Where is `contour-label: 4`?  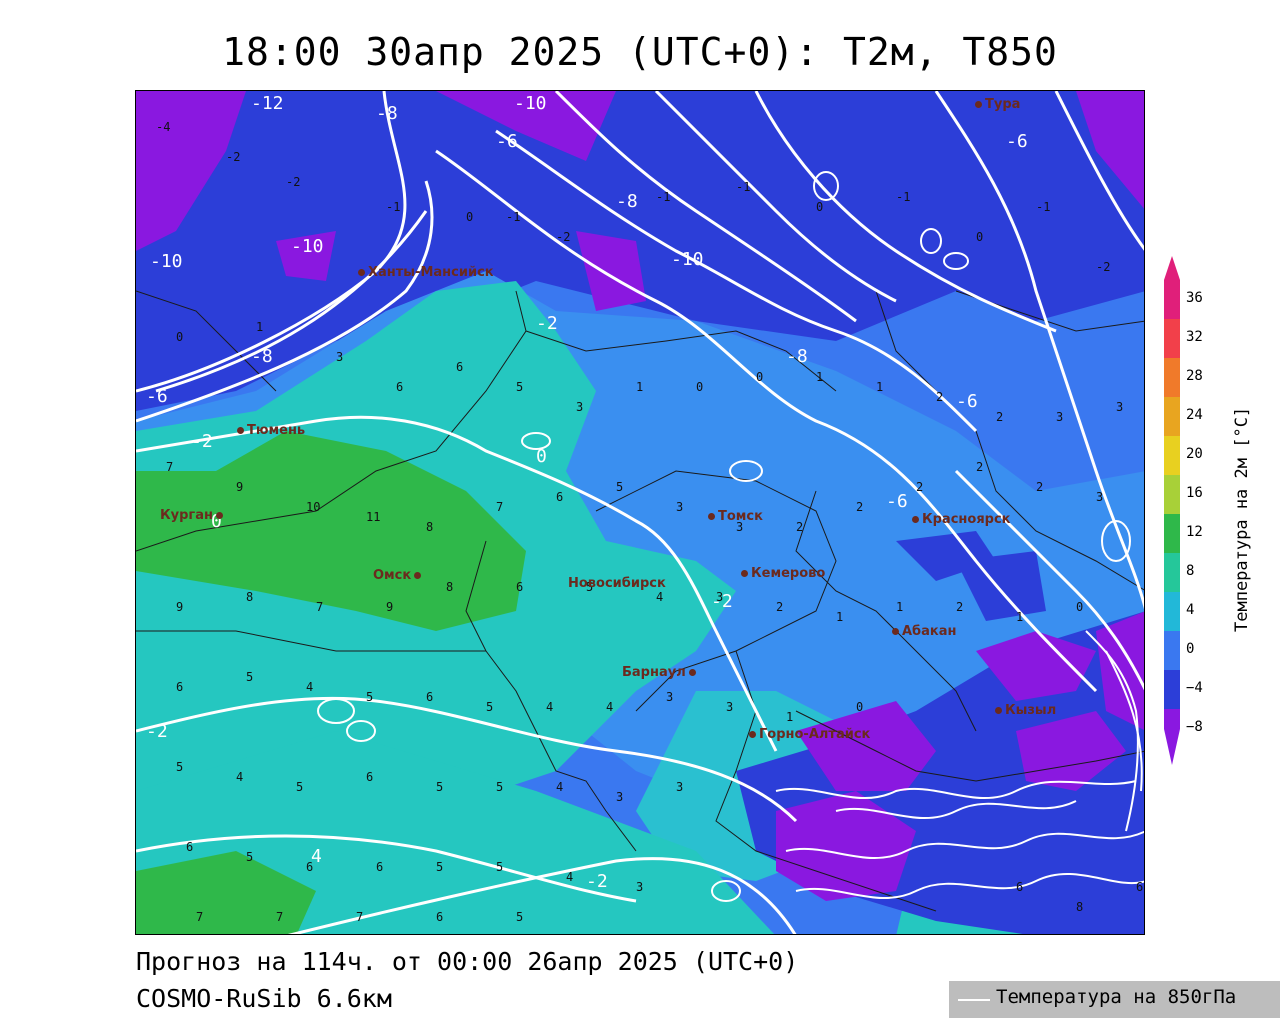 contour-label: 4 is located at coordinates (316, 856).